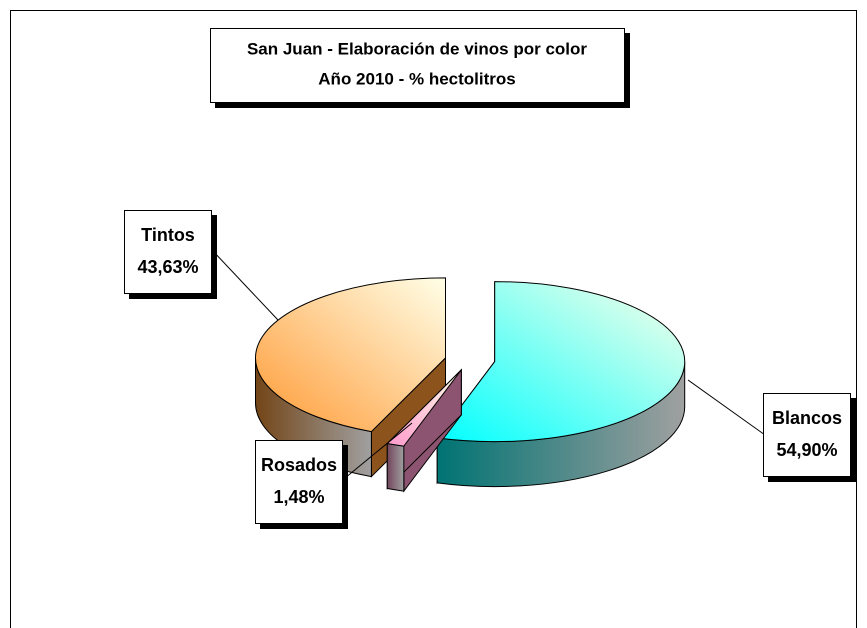  Describe the element at coordinates (806, 450) in the screenshot. I see `label-value: 54,90%` at that location.